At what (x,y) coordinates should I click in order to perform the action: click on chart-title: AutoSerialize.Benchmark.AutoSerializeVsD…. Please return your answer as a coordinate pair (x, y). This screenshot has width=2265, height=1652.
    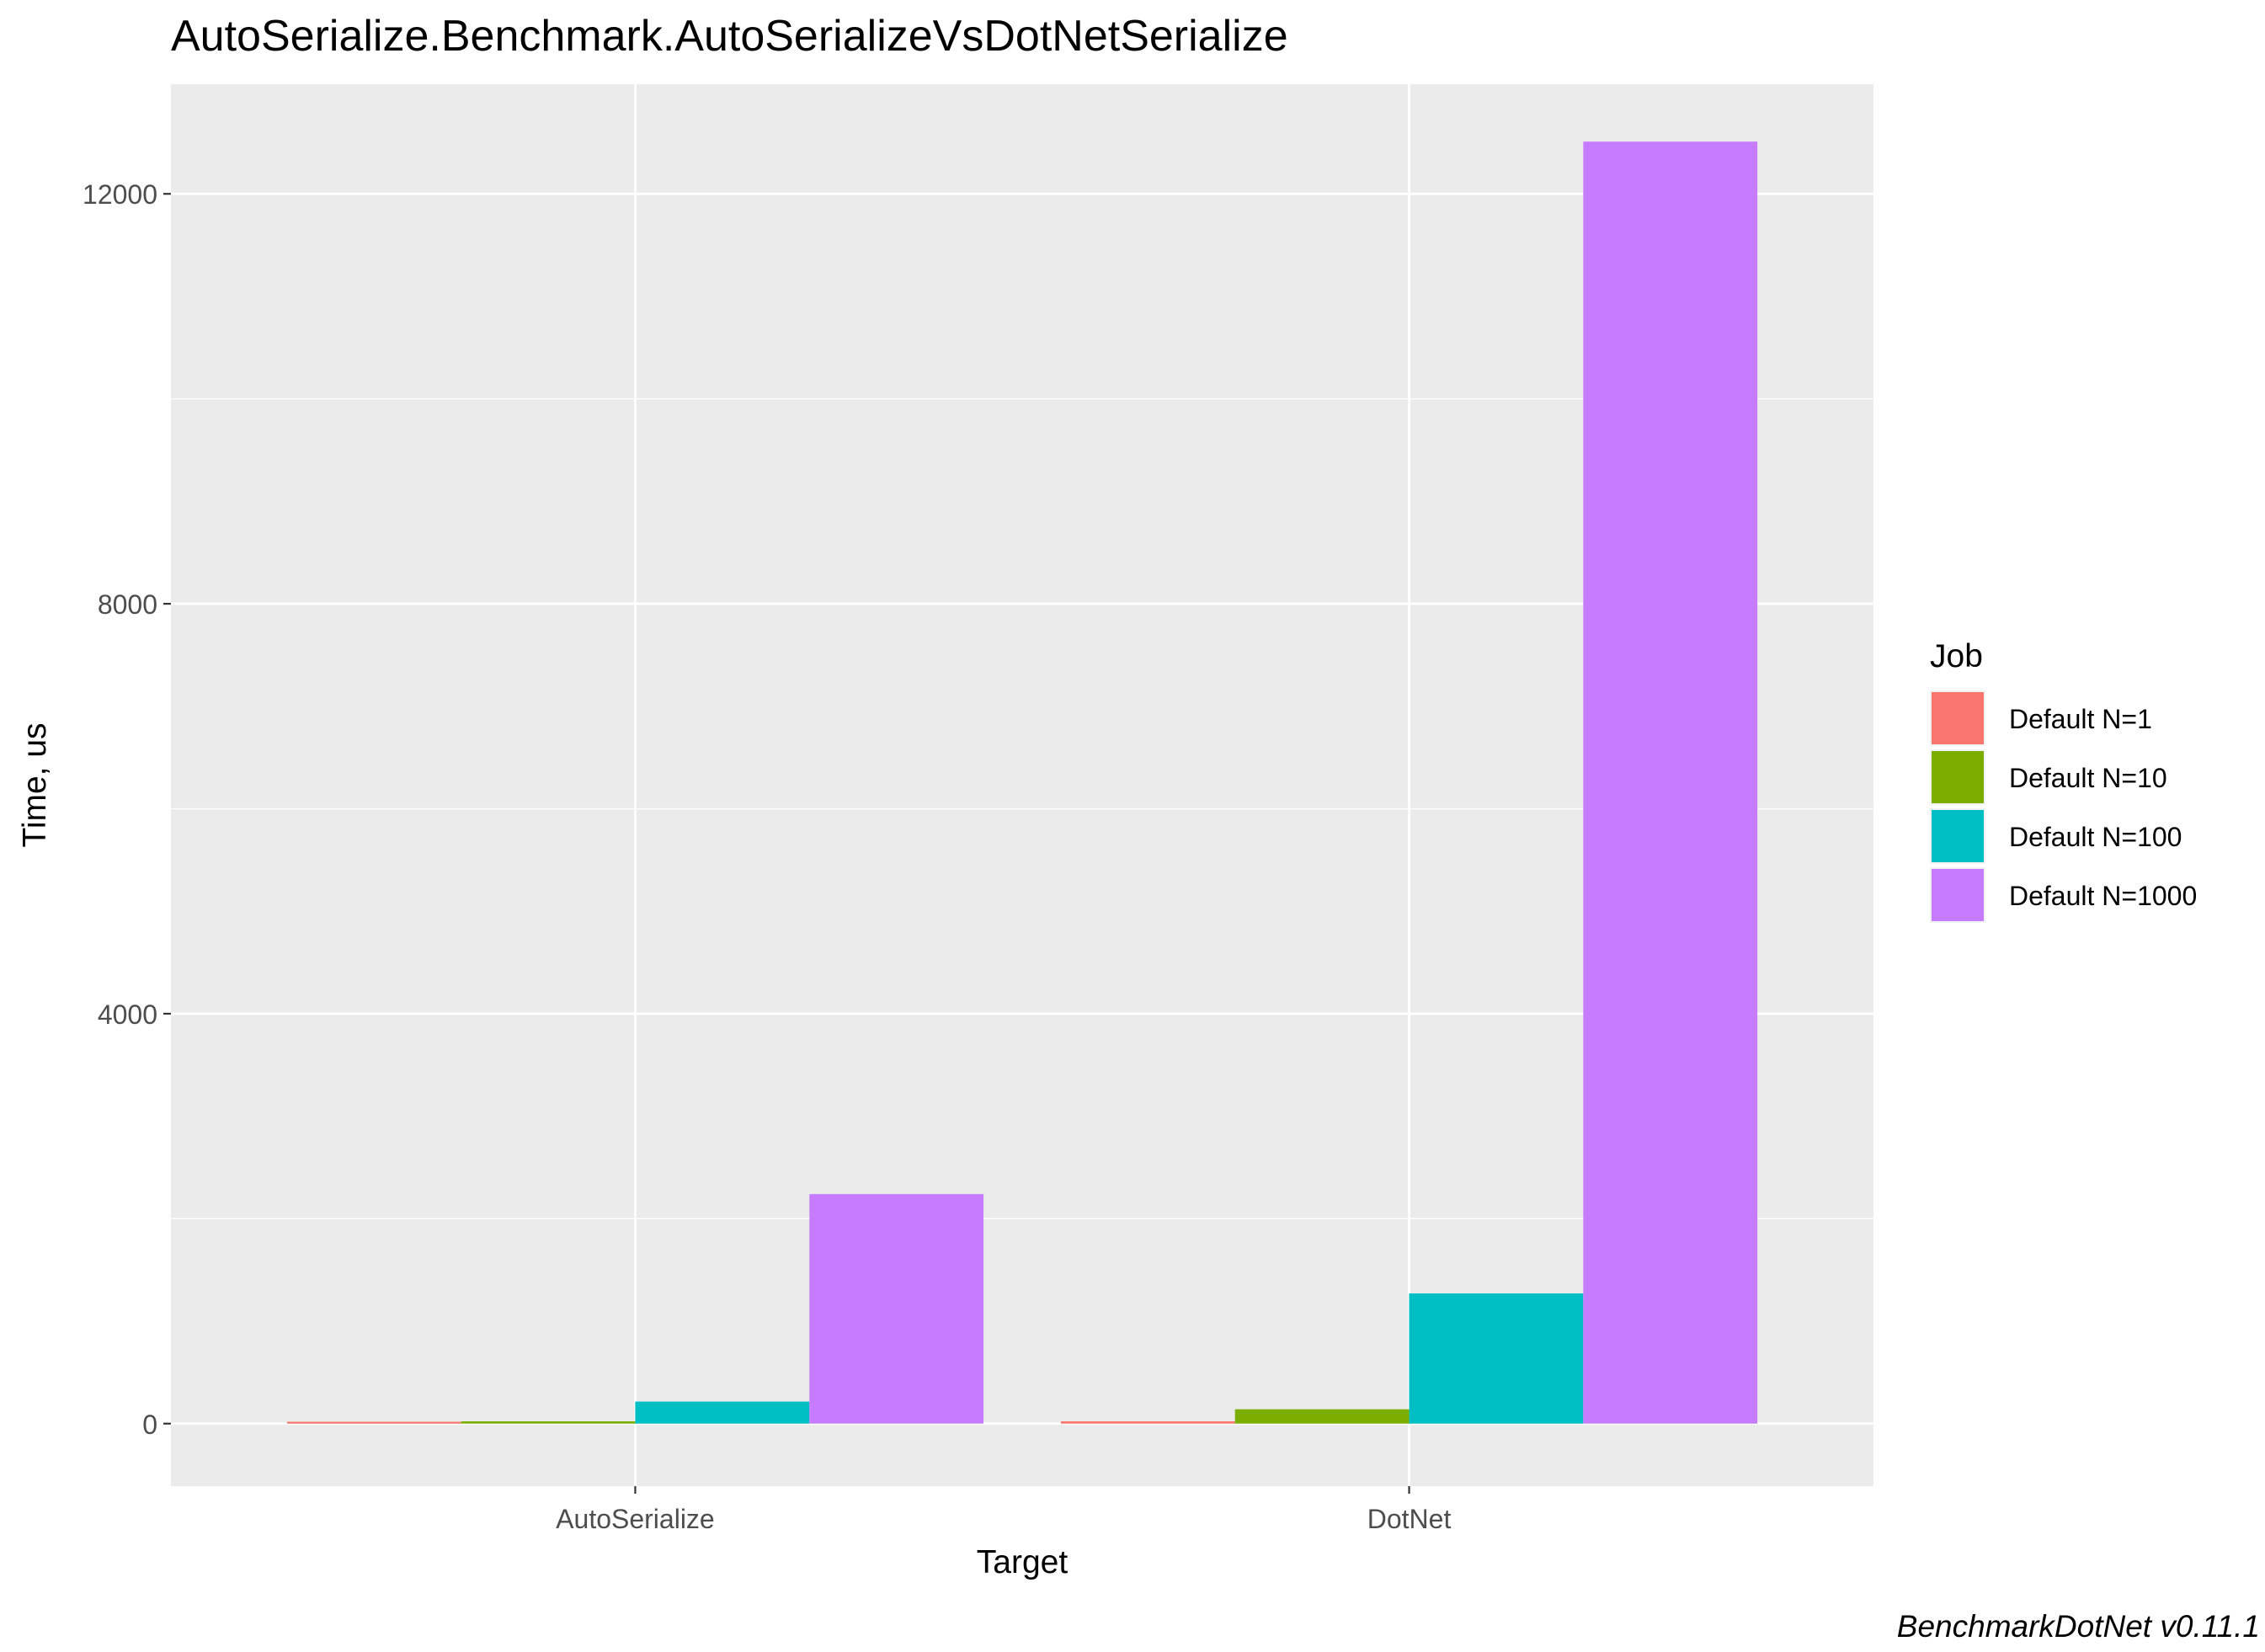
    Looking at the image, I should click on (729, 36).